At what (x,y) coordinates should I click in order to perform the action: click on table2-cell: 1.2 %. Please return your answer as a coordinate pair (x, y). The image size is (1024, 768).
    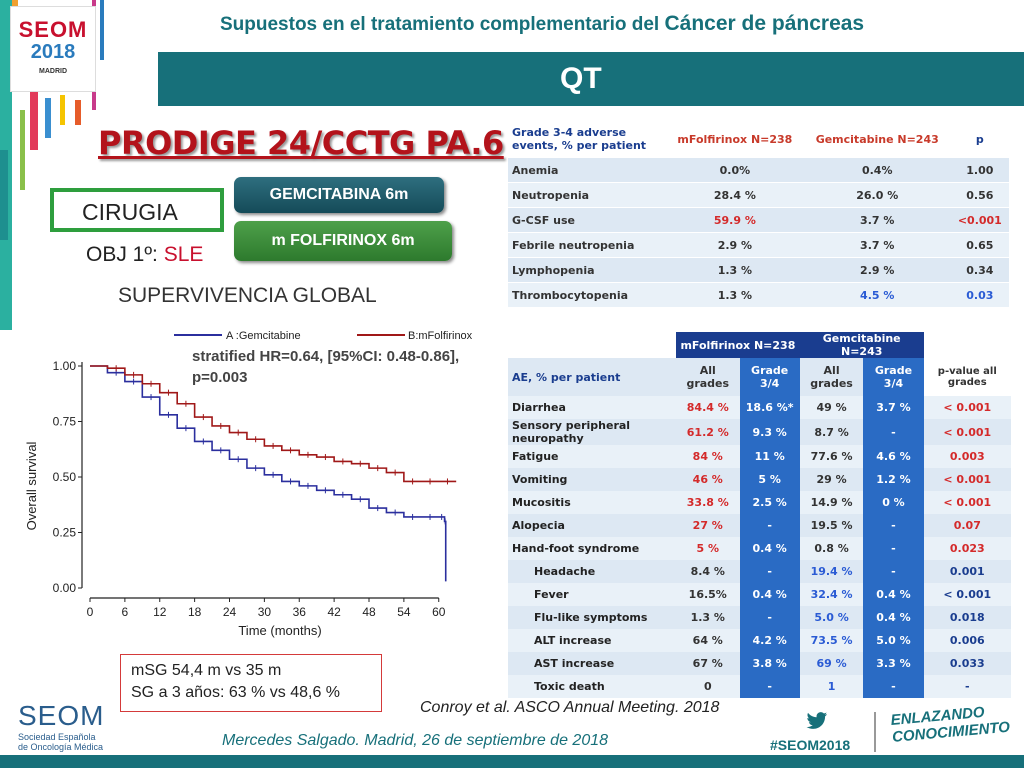
    Looking at the image, I should click on (893, 479).